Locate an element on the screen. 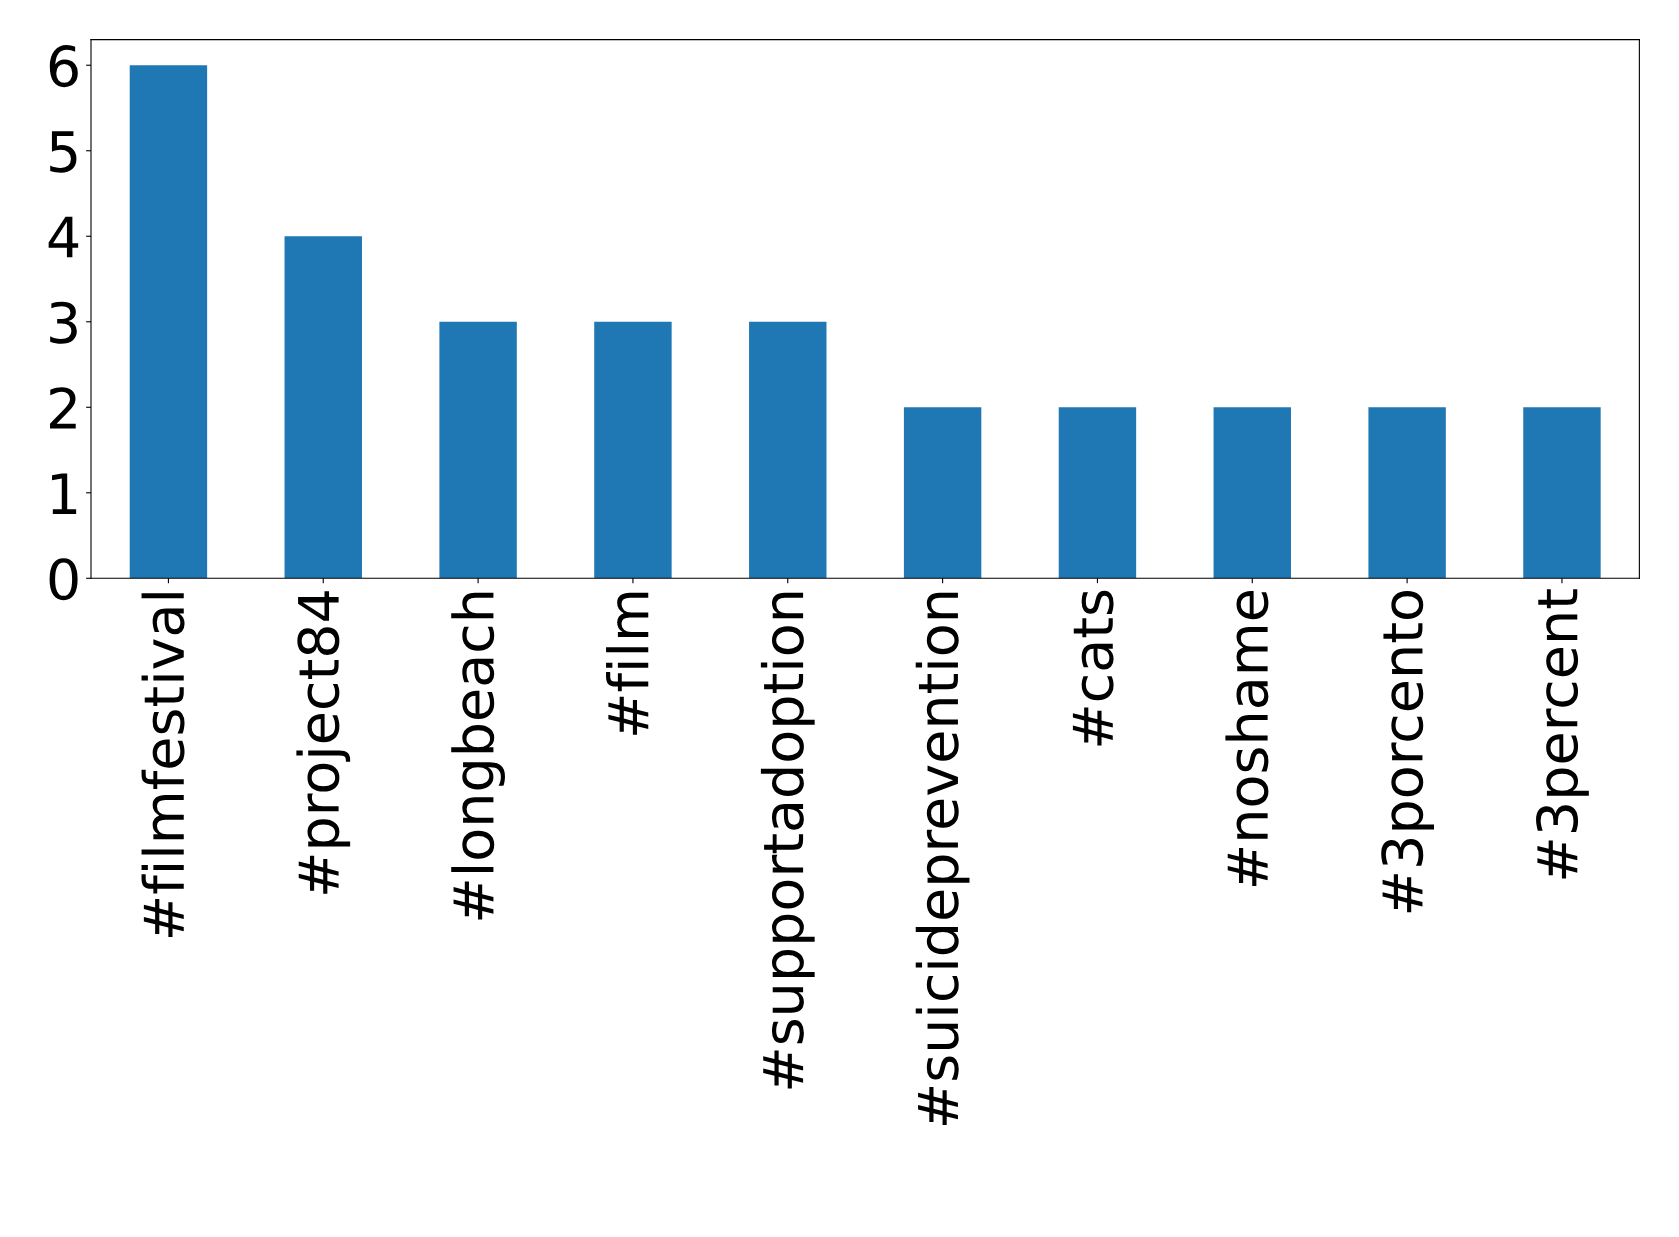 The image size is (1679, 1237). x-tick-label: #cats is located at coordinates (1093, 668).